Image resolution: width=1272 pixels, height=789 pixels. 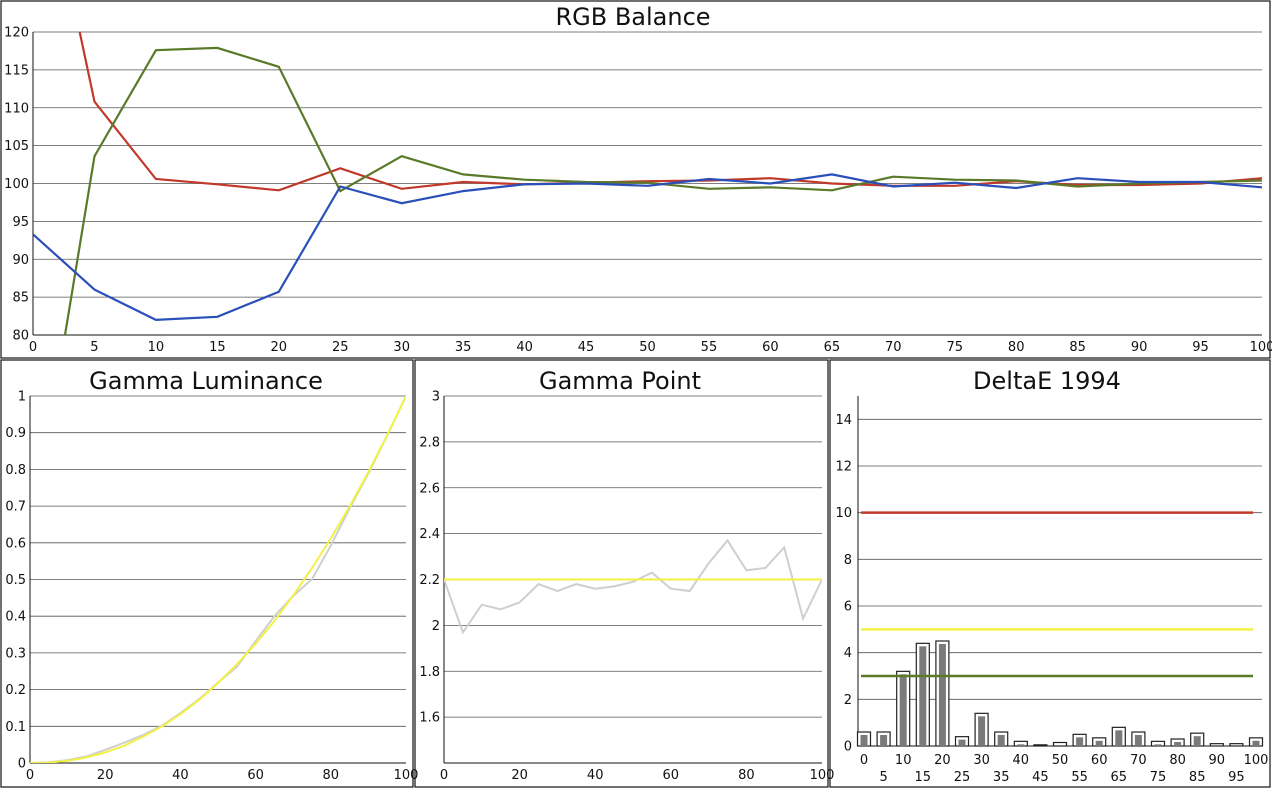 What do you see at coordinates (15, 617) in the screenshot?
I see `y-tick-label: 0.4` at bounding box center [15, 617].